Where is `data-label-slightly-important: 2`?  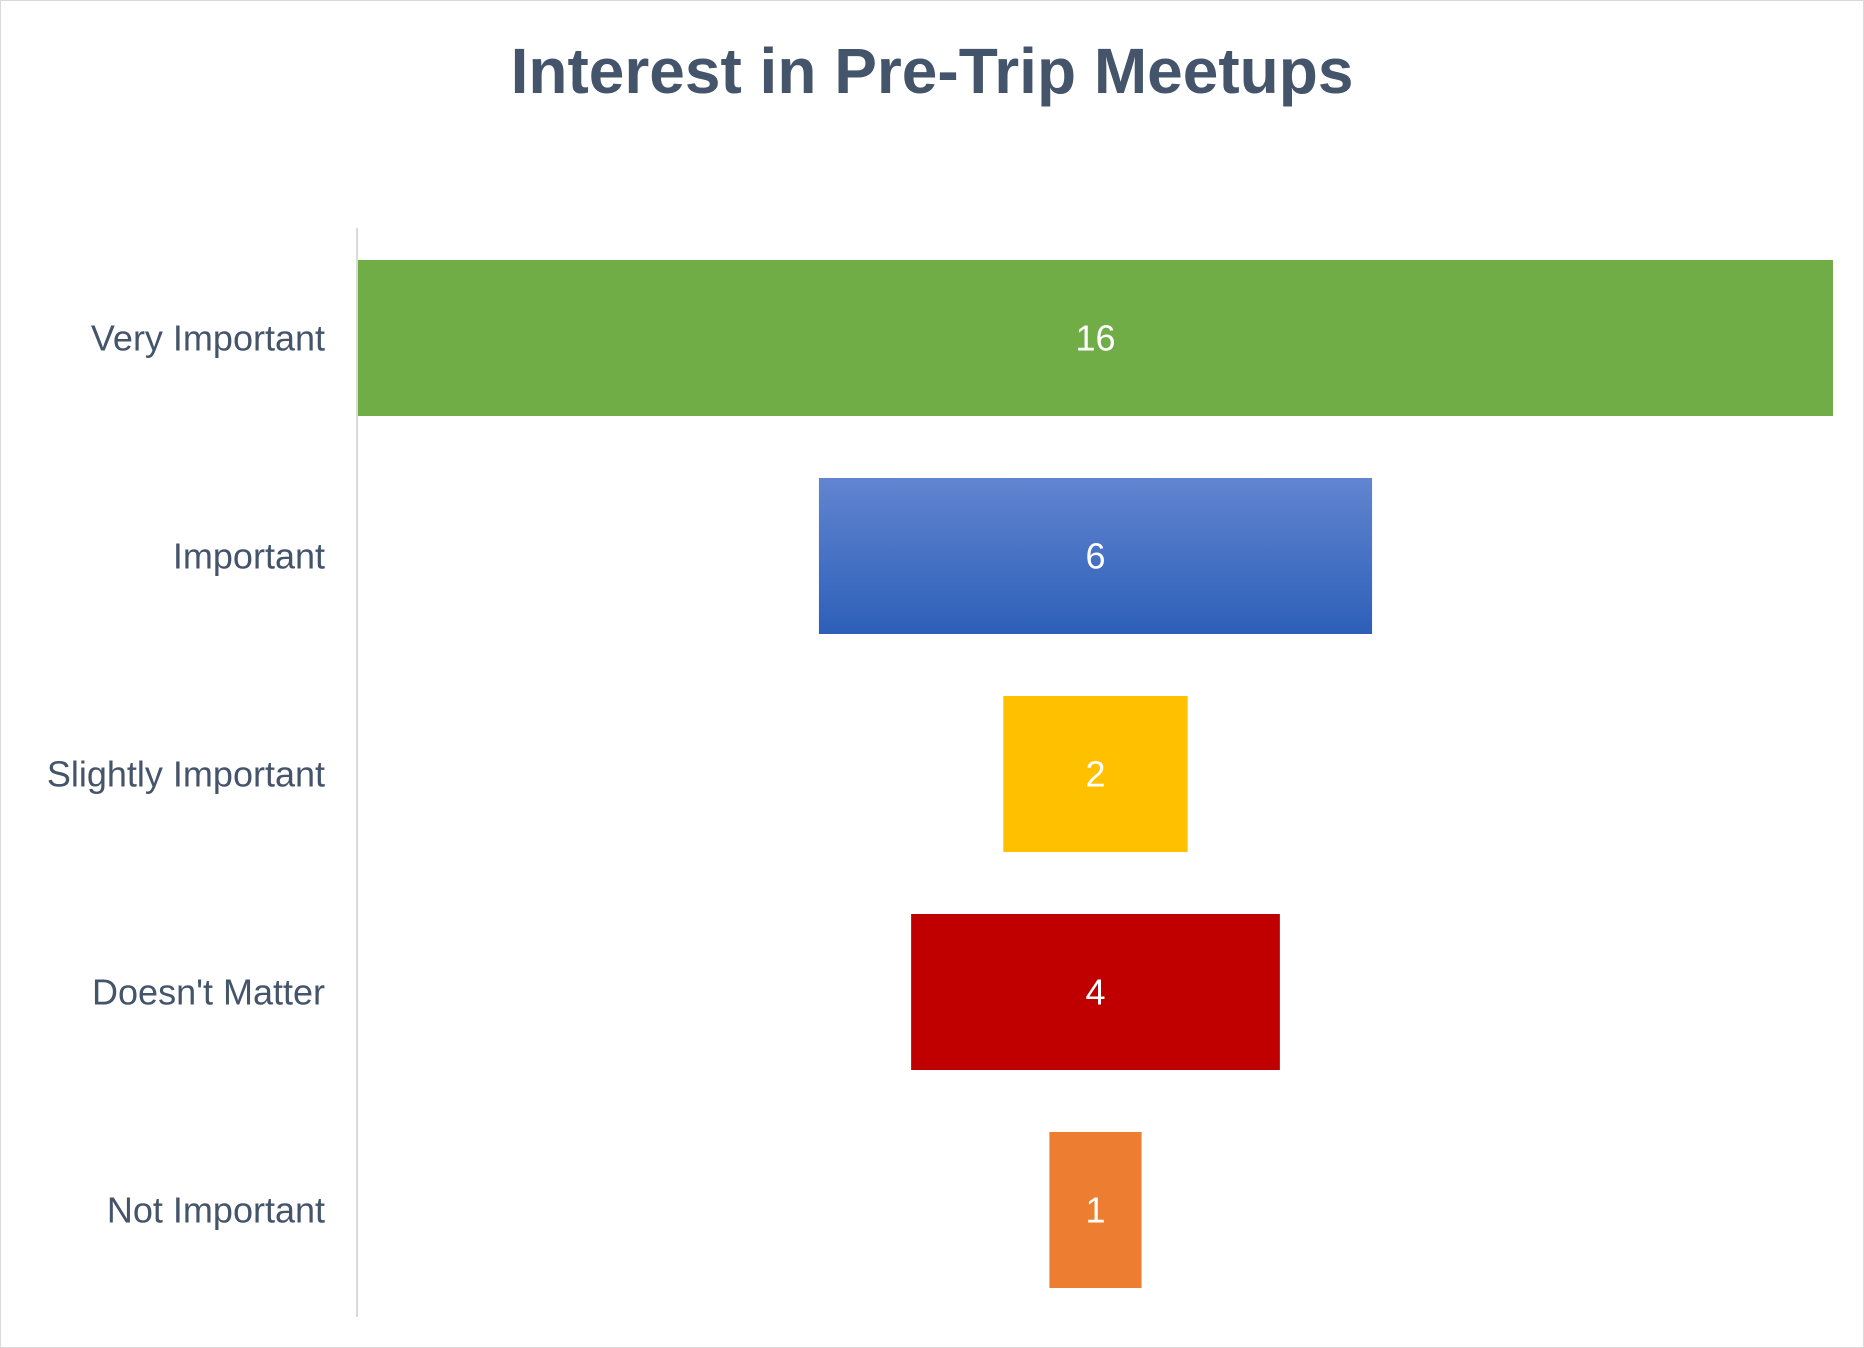 data-label-slightly-important: 2 is located at coordinates (1095, 774).